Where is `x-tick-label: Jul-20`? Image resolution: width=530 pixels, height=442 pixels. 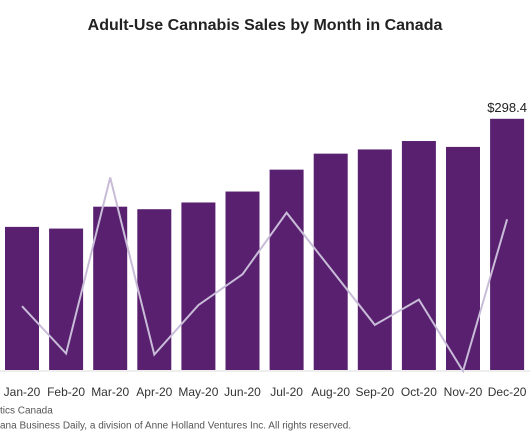
x-tick-label: Jul-20 is located at coordinates (286, 392).